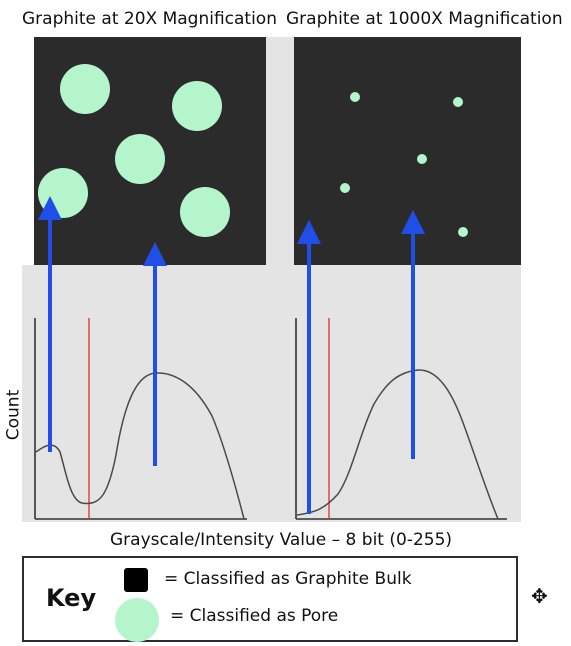  What do you see at coordinates (140, 446) in the screenshot?
I see `histogram-curve-left` at bounding box center [140, 446].